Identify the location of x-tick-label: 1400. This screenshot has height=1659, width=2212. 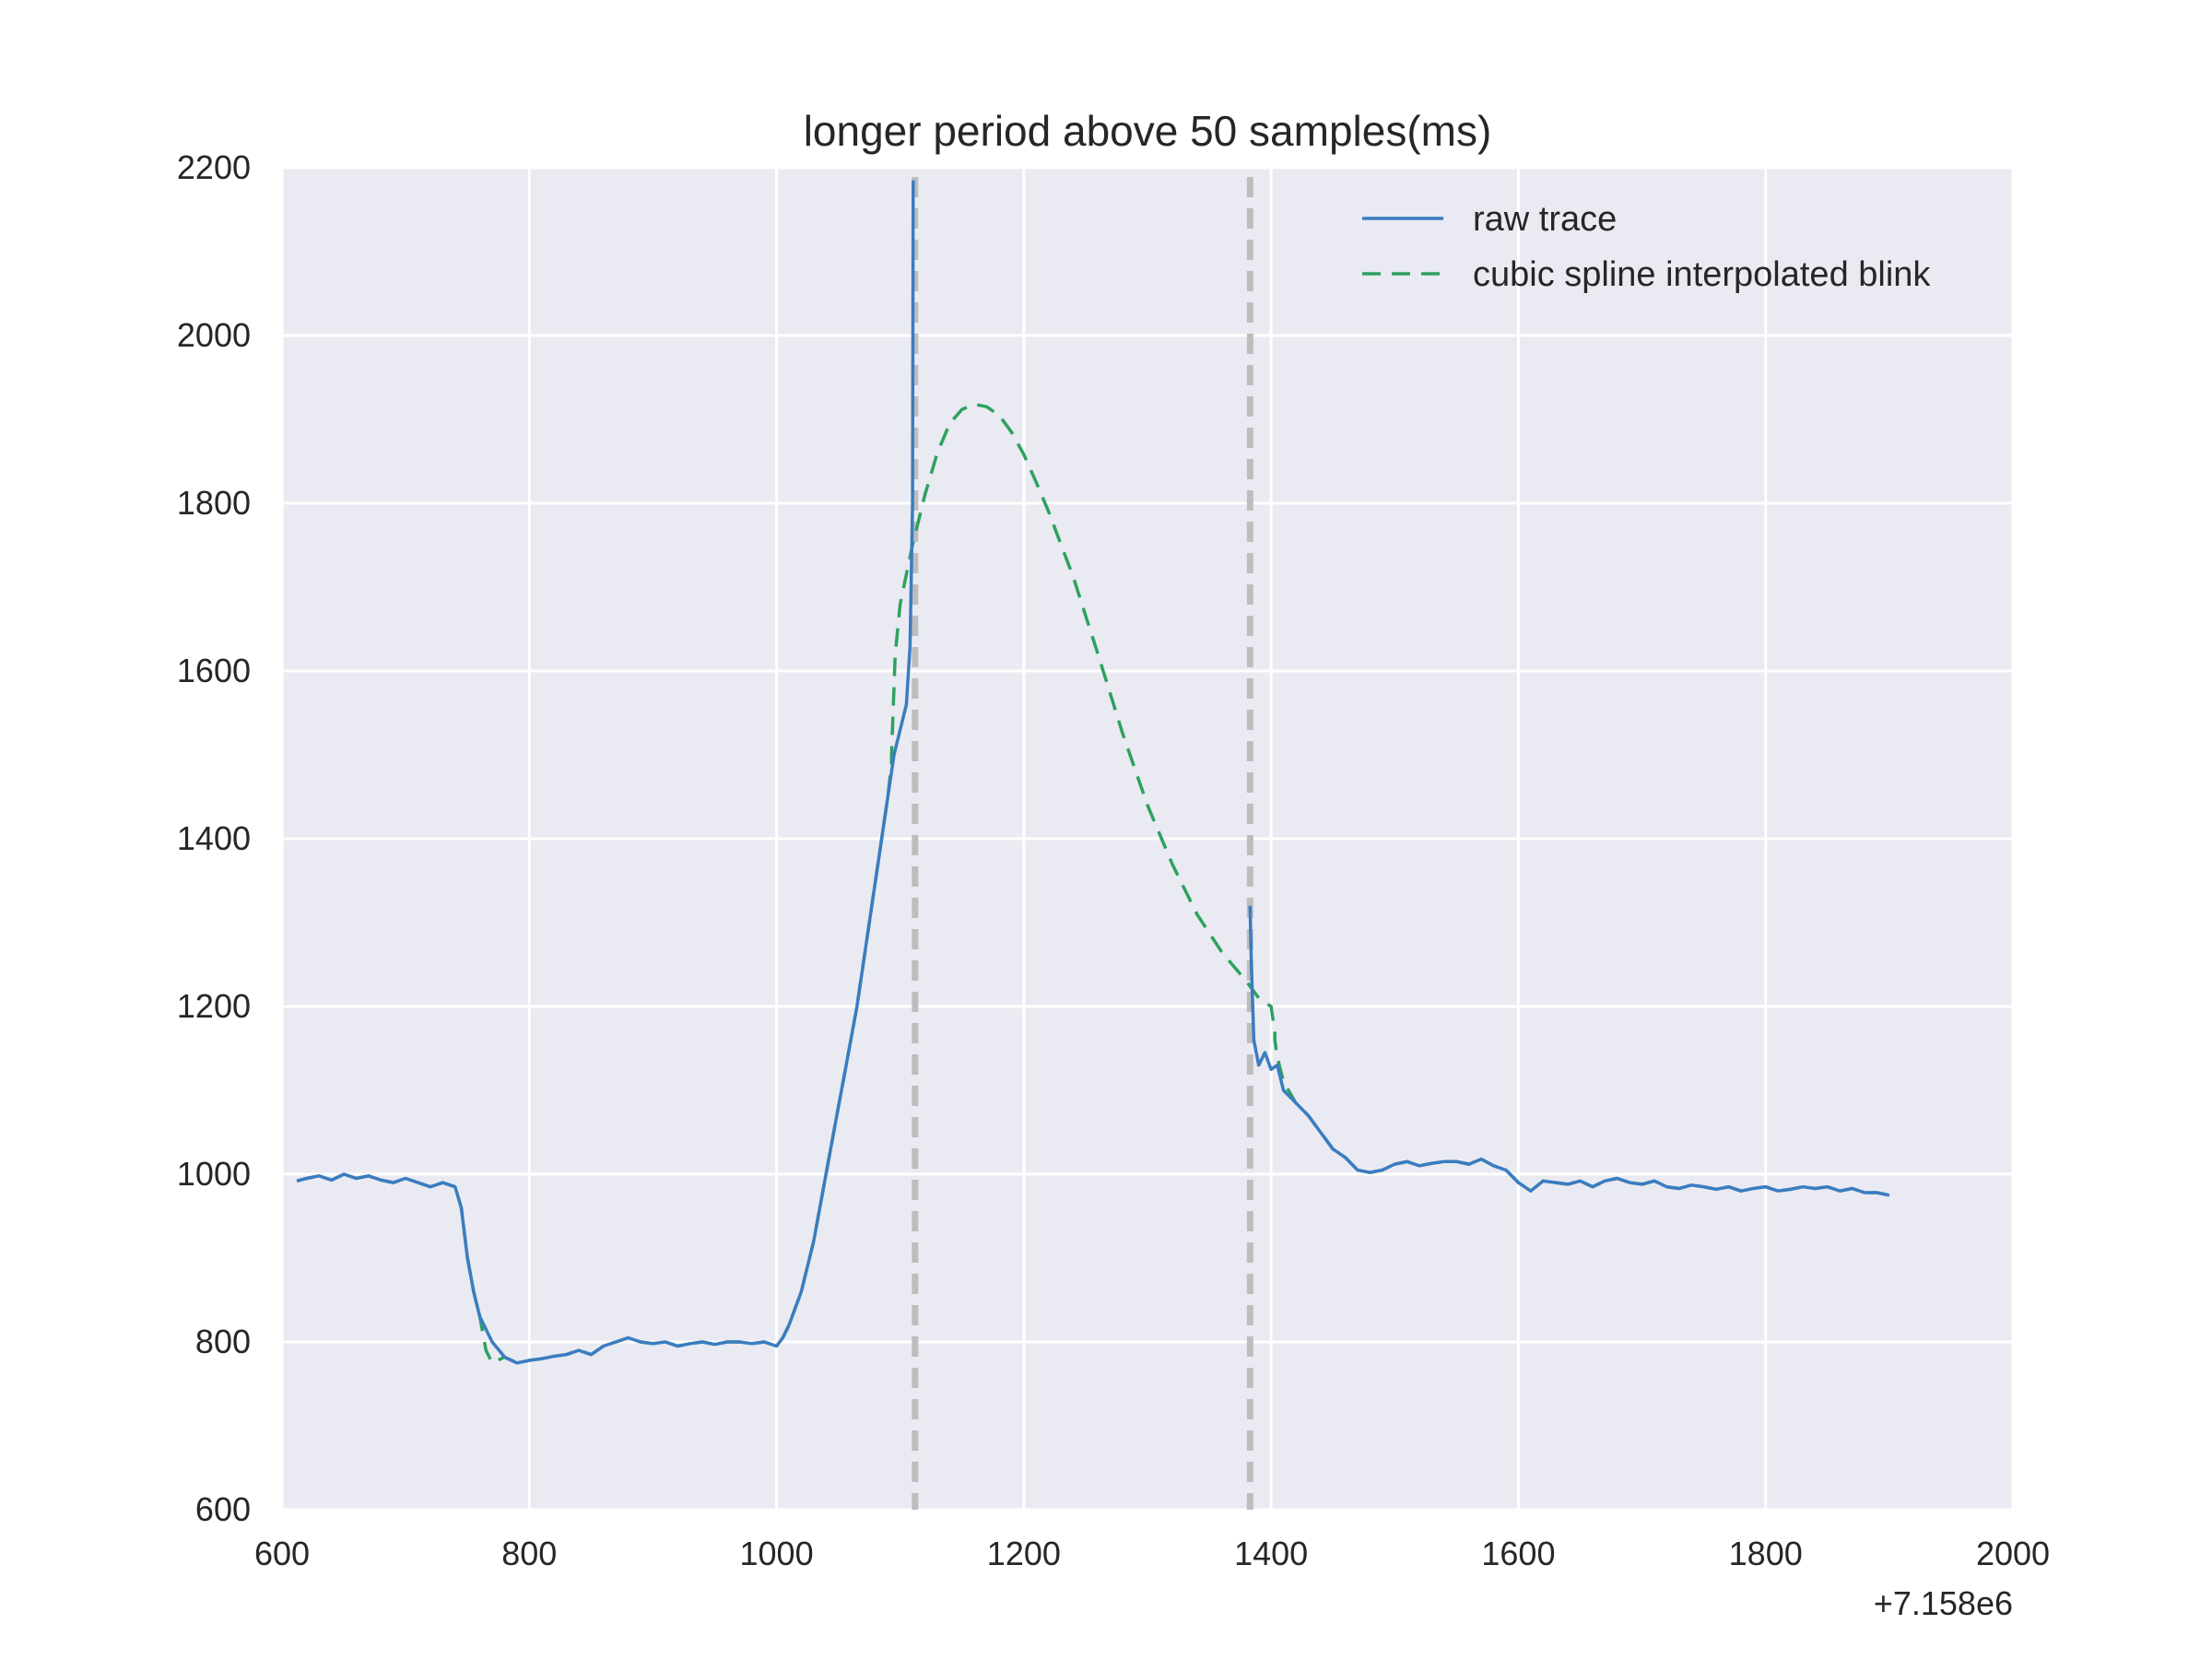
(1271, 1553).